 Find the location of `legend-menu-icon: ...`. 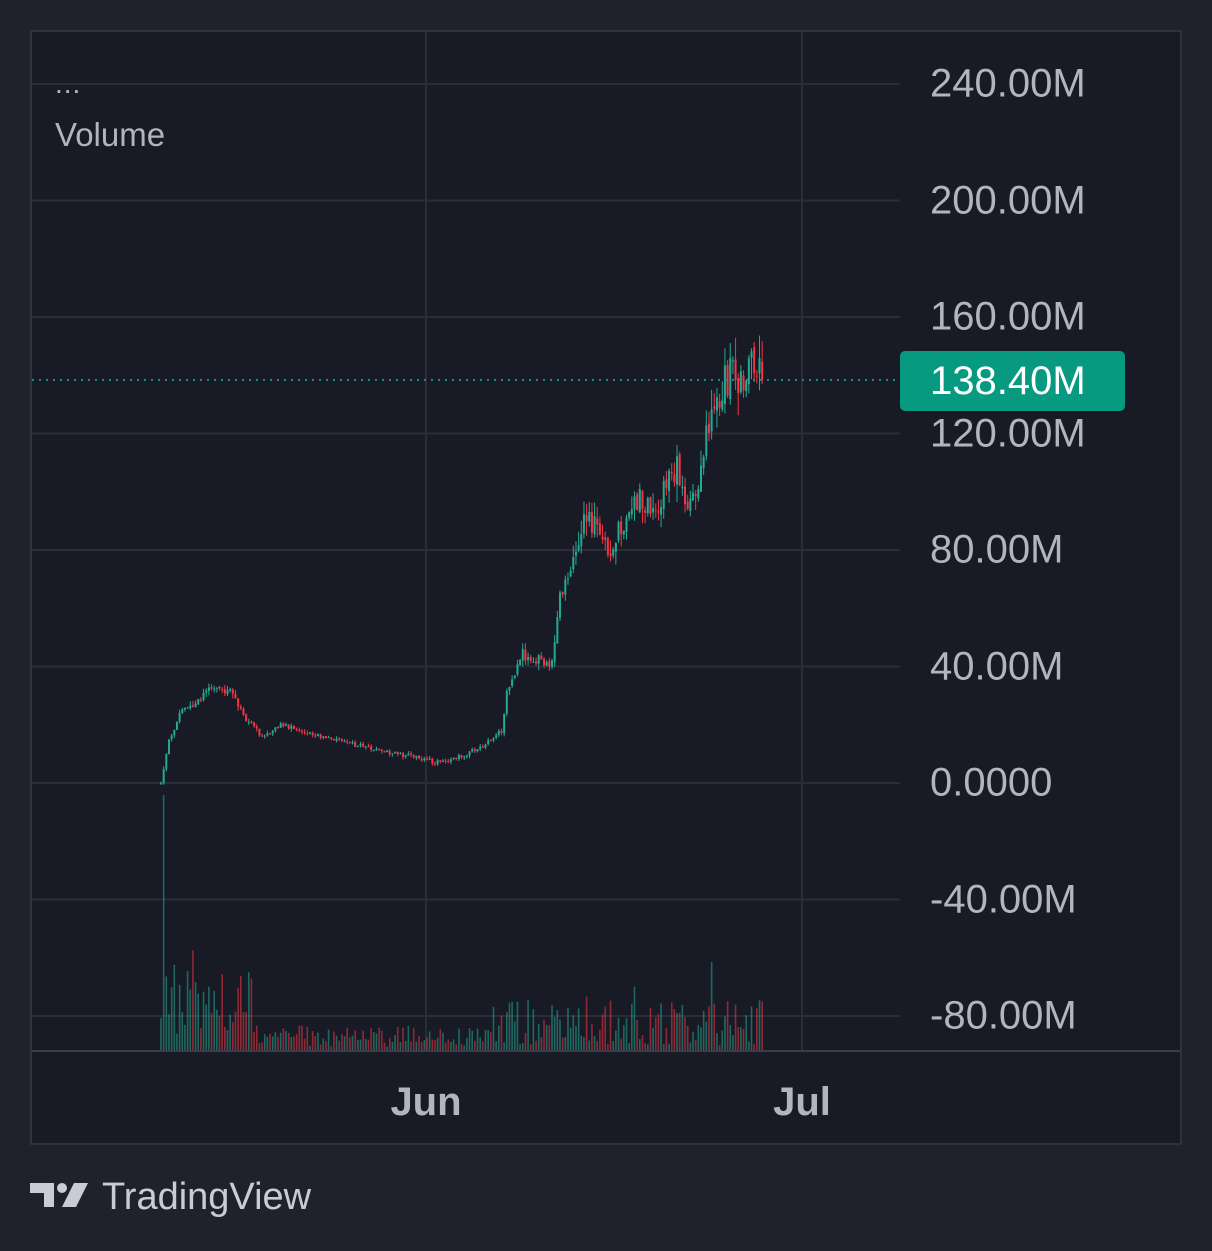

legend-menu-icon: ... is located at coordinates (68, 83).